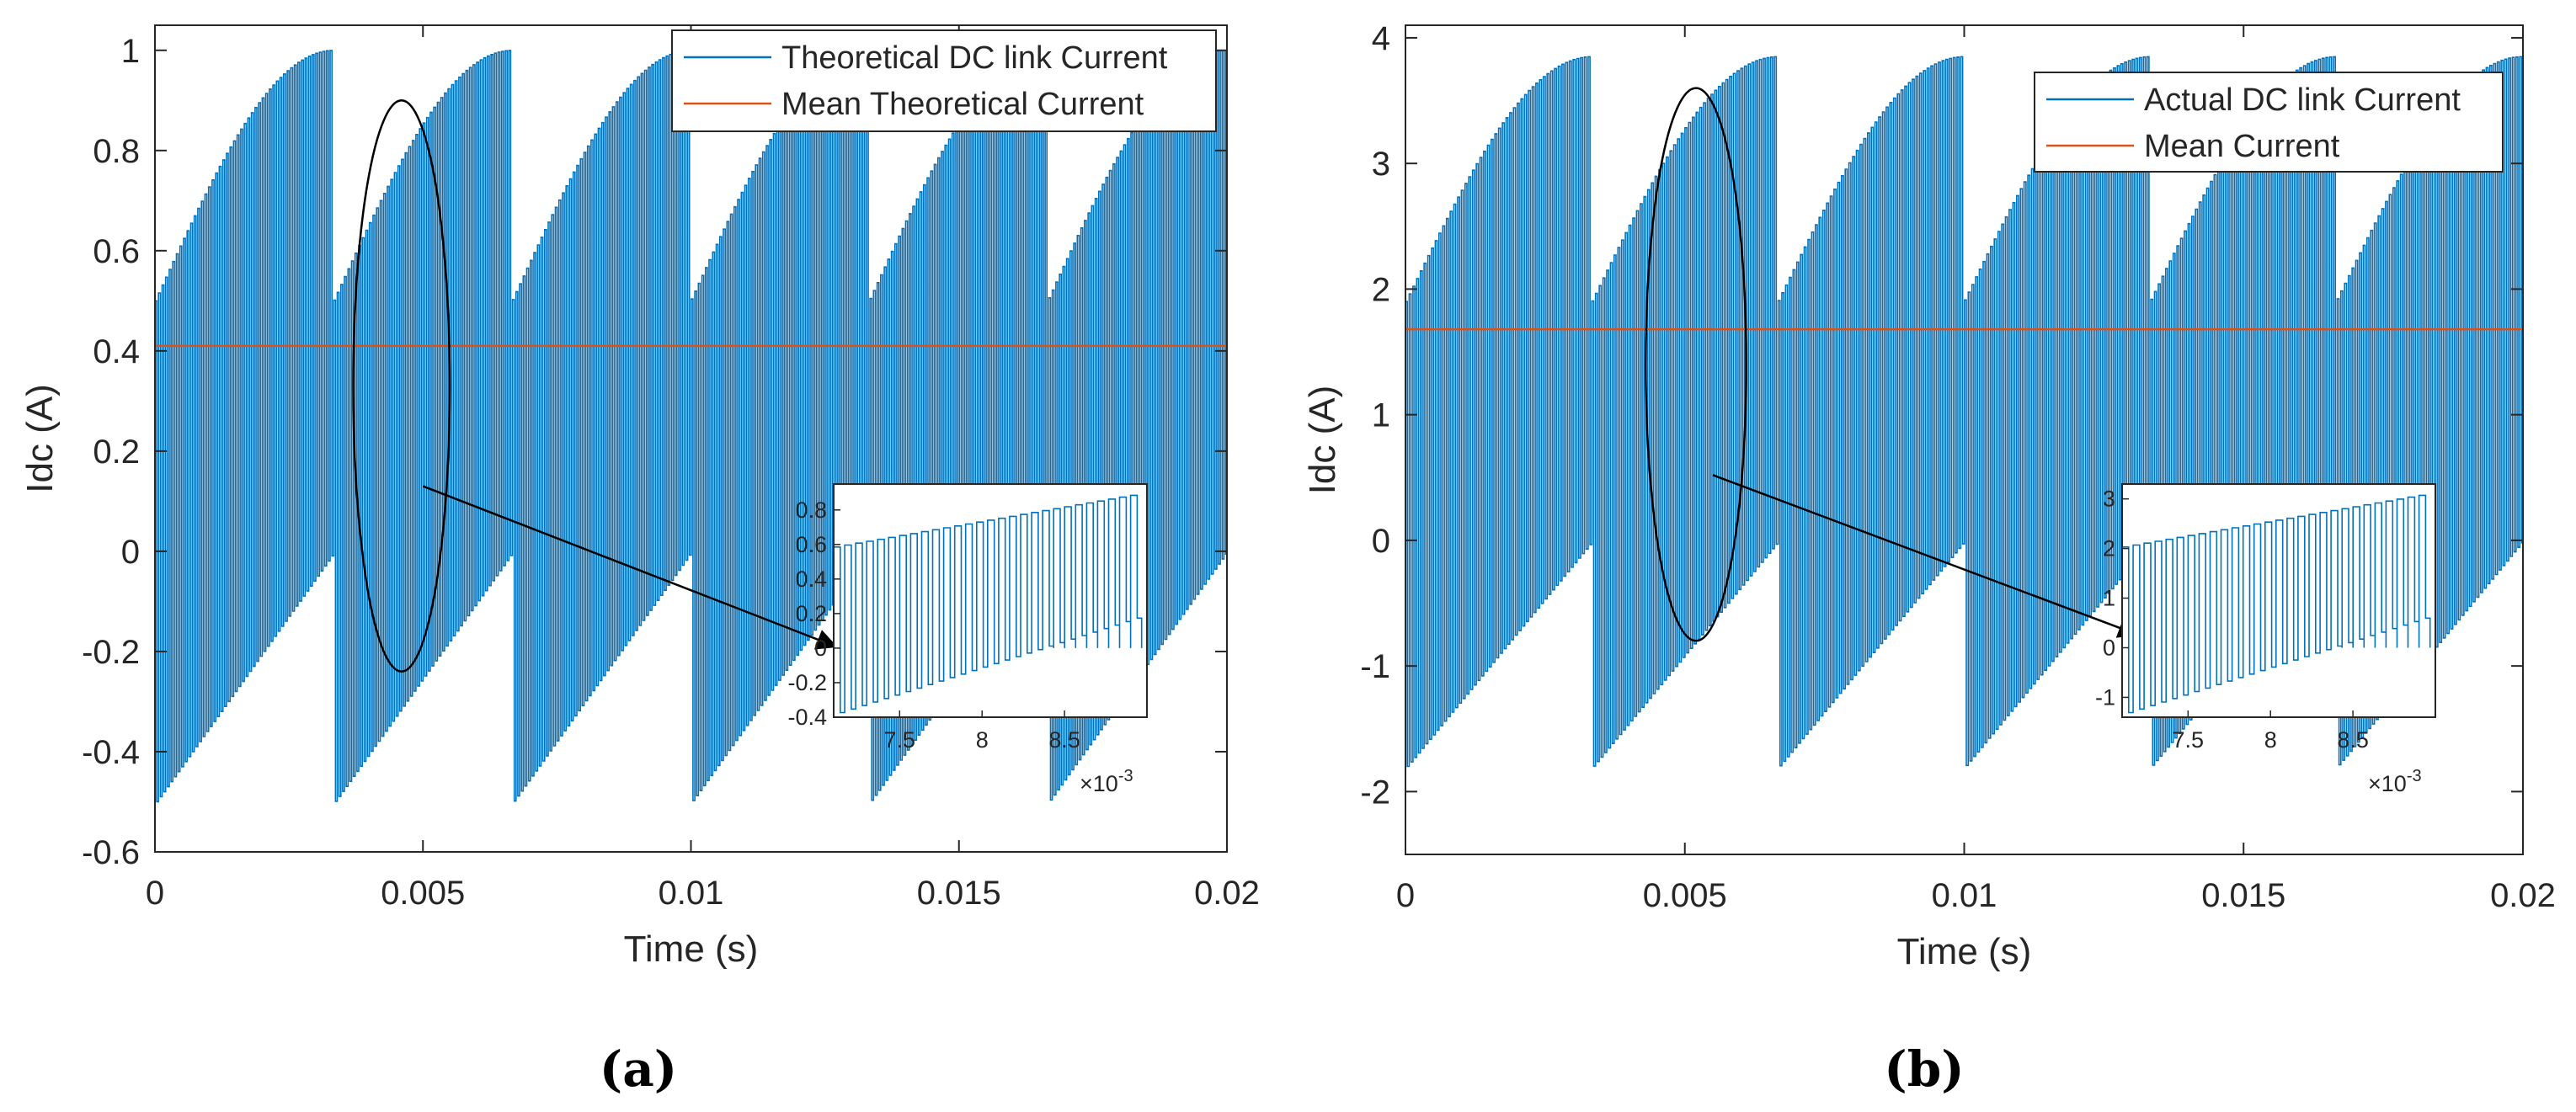 The width and height of the screenshot is (2576, 1112). I want to click on legend-entry: Mean Current, so click(2242, 146).